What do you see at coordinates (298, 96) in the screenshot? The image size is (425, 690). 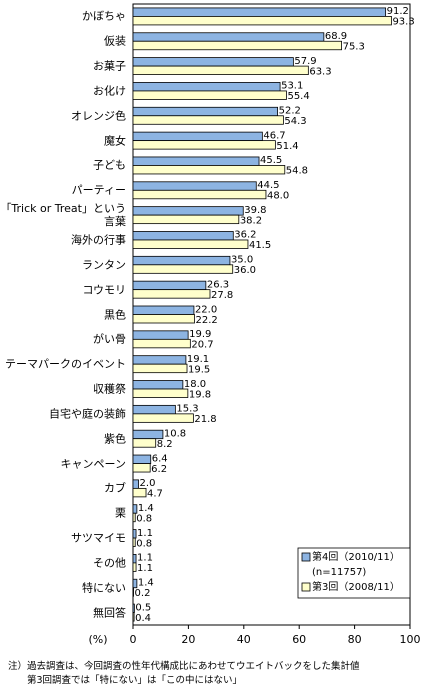 I see `value-label: 55.4` at bounding box center [298, 96].